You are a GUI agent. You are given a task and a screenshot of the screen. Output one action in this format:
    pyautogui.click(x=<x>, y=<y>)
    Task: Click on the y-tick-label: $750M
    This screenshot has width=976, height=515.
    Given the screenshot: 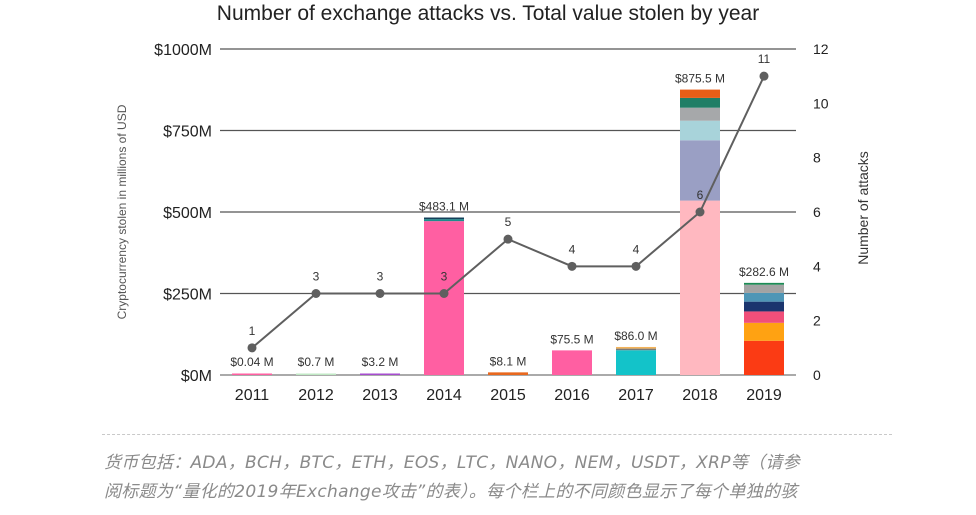 What is the action you would take?
    pyautogui.click(x=187, y=132)
    